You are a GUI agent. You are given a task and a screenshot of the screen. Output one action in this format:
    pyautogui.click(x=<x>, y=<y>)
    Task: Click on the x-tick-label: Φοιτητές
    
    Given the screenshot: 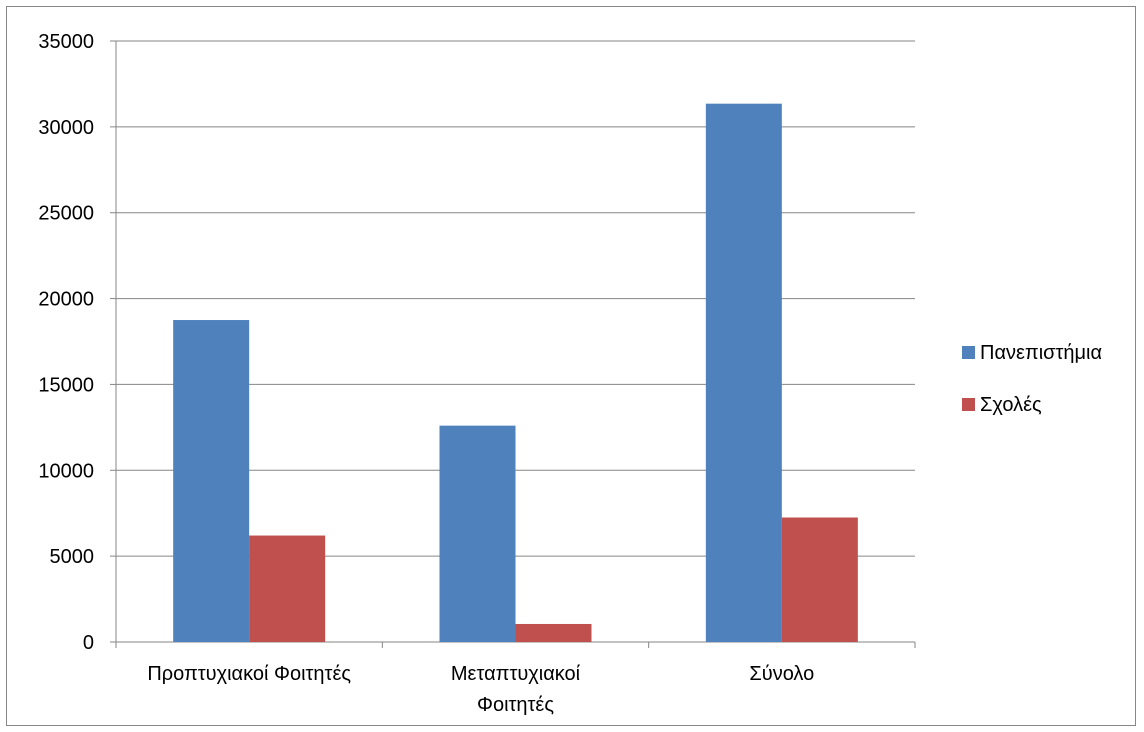 What is the action you would take?
    pyautogui.click(x=515, y=705)
    